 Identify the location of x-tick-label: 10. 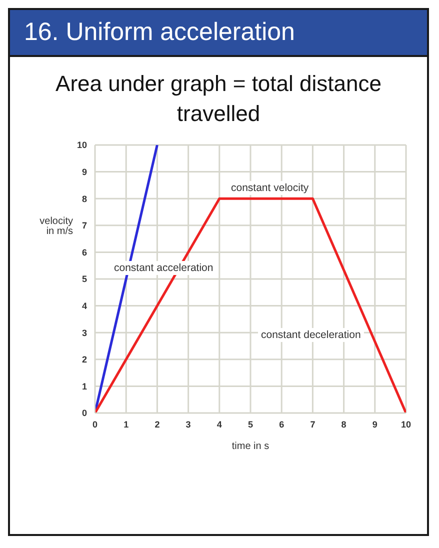
(406, 424).